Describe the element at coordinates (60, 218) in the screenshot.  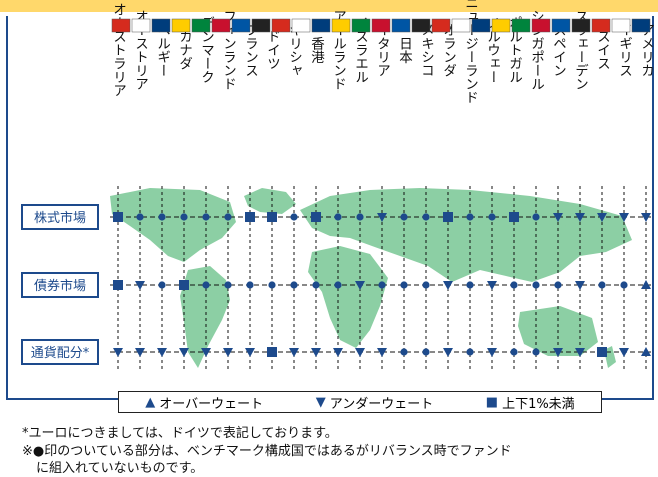
I see `row-label: 株式市場` at that location.